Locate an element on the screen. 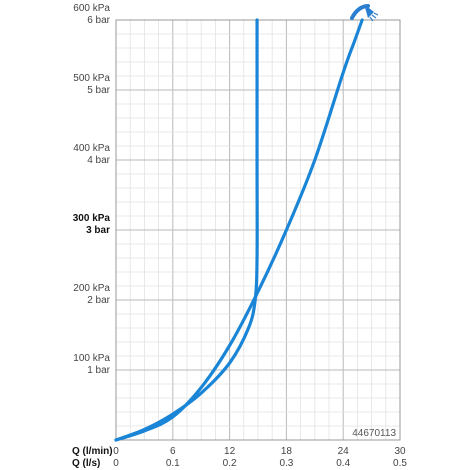 The image size is (470, 470). y-tick-label-kpa: 300 kPa is located at coordinates (92, 218).